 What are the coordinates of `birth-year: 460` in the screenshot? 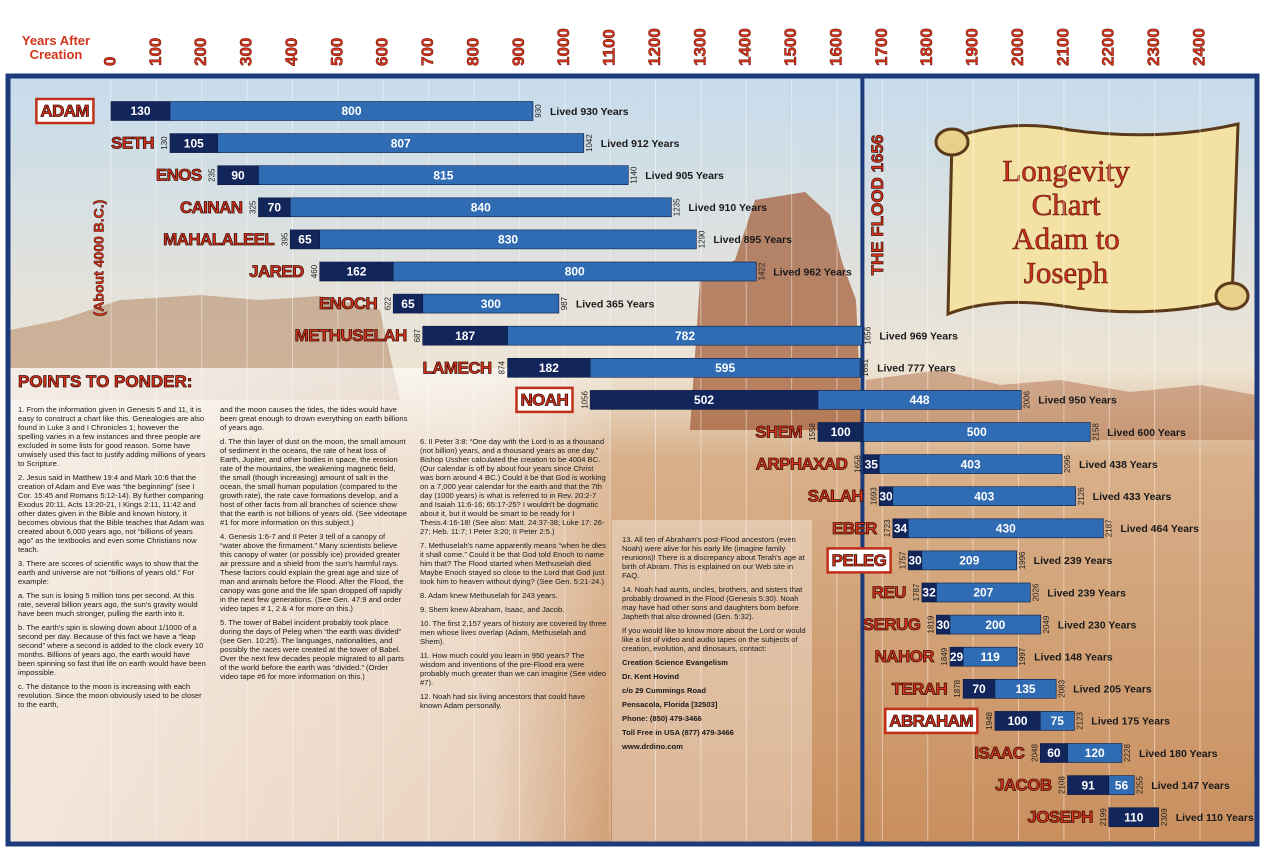 It's located at (314, 271).